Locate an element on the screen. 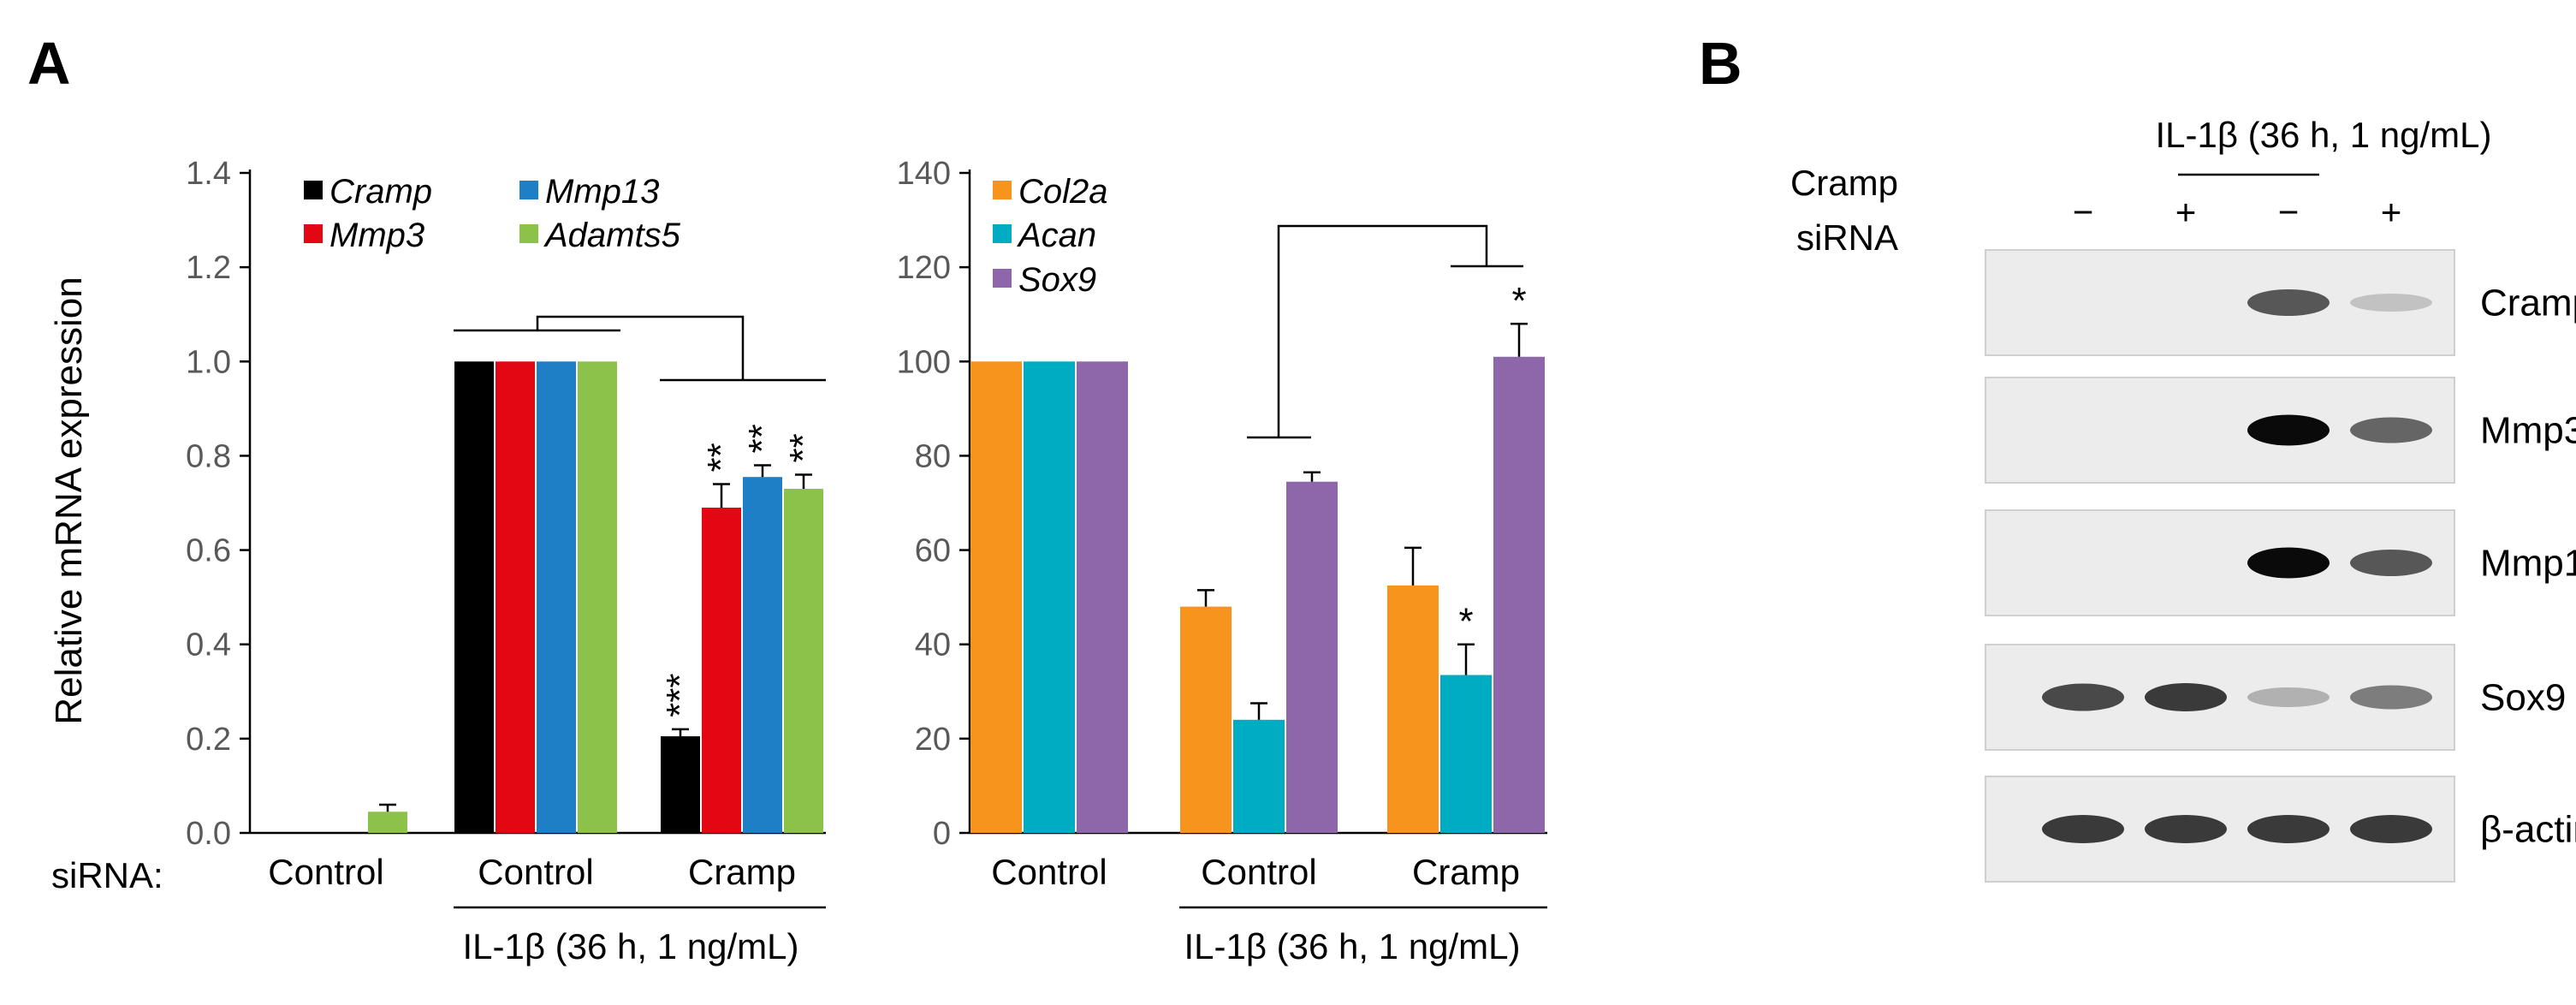 The image size is (2576, 1005). blot-row-header-sirna: siRNA is located at coordinates (1847, 237).